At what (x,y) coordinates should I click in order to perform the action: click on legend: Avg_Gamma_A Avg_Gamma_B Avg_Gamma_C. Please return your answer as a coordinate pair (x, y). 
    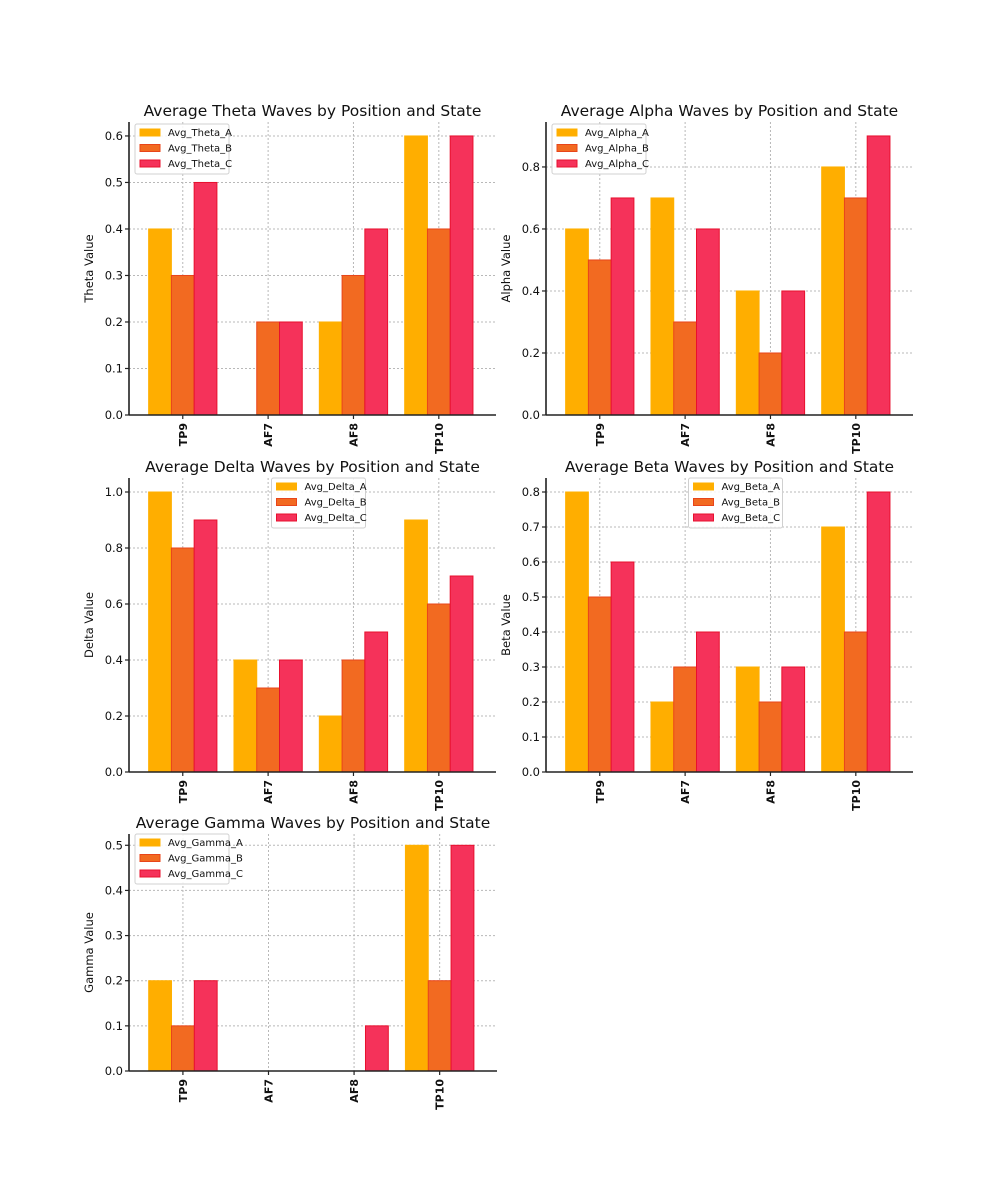
    Looking at the image, I should click on (188, 859).